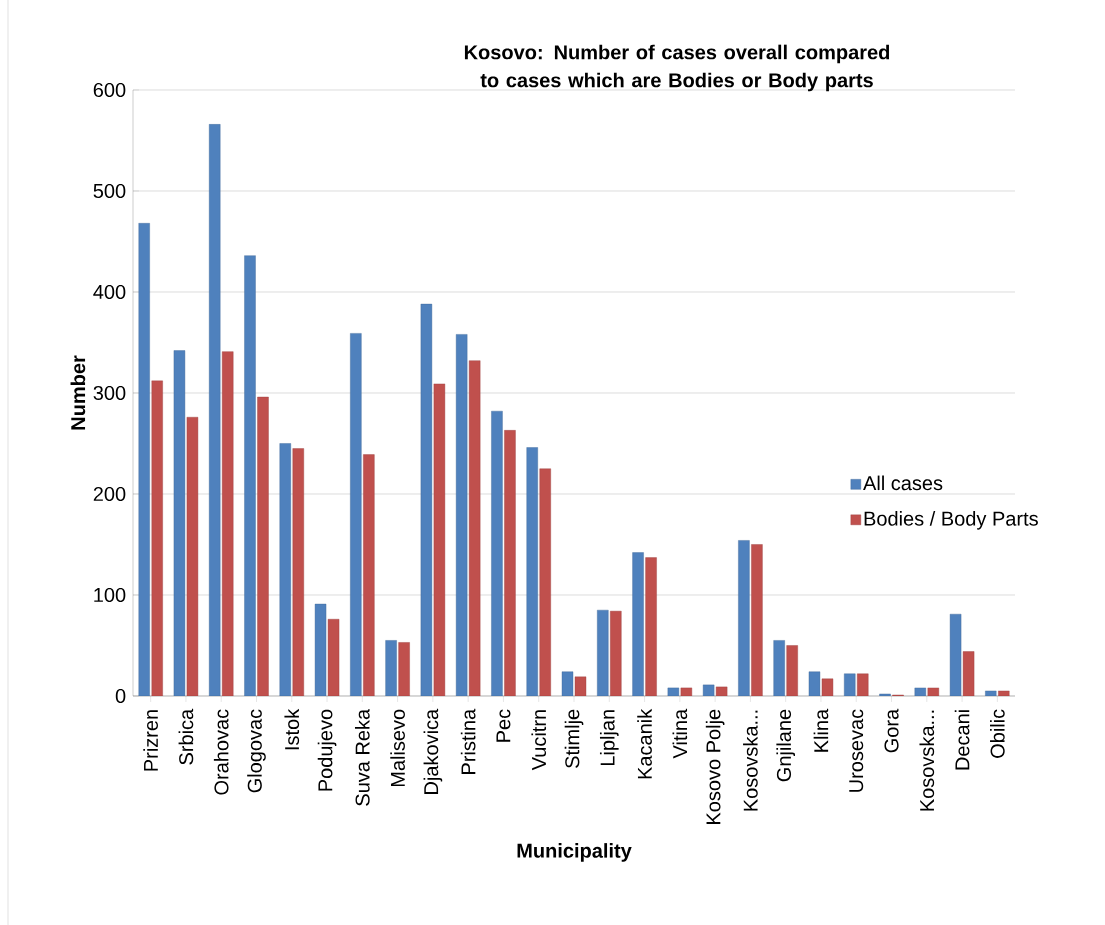 The image size is (1105, 925). I want to click on x-tick-label: Vitina, so click(680, 733).